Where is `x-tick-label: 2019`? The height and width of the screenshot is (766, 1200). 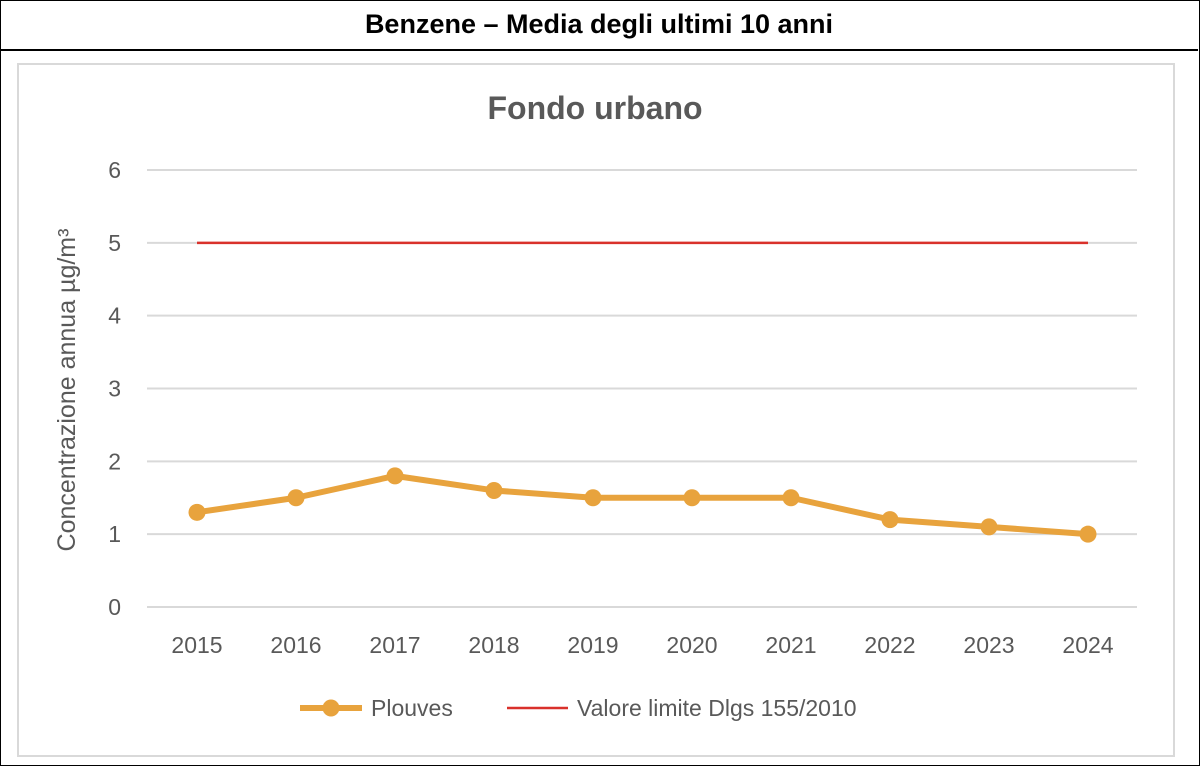 x-tick-label: 2019 is located at coordinates (592, 645).